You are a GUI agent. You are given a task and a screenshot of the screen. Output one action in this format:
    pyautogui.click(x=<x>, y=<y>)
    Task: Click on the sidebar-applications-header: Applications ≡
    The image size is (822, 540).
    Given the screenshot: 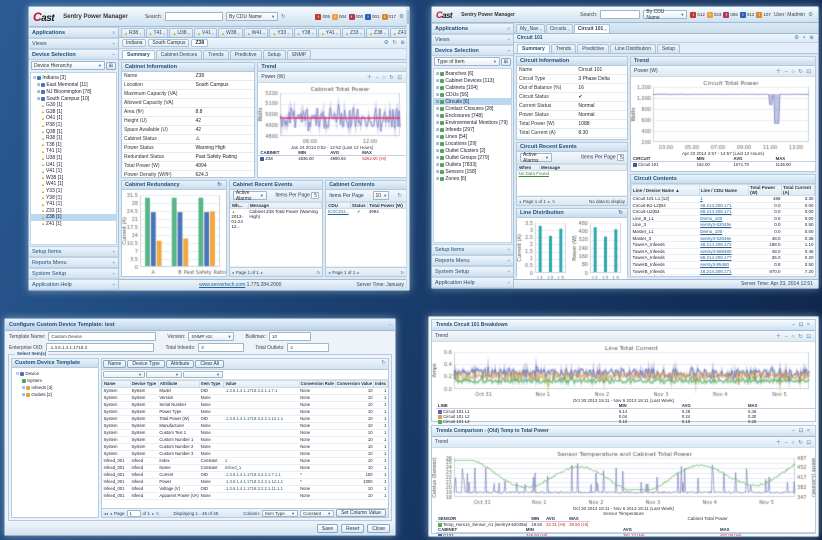 What is the action you would take?
    pyautogui.click(x=472, y=28)
    